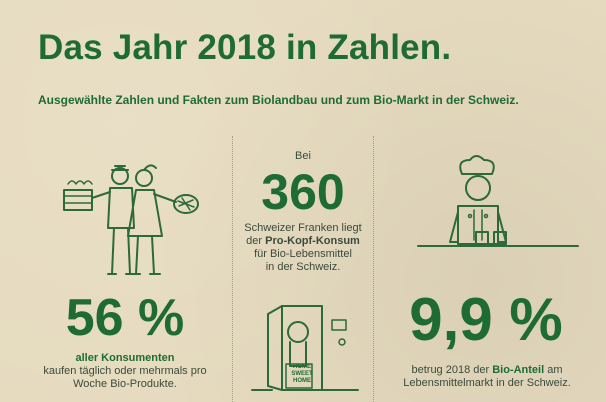  Describe the element at coordinates (312, 241) in the screenshot. I see `middle-line-2-bold: Pro-Kopf-Konsum` at that location.